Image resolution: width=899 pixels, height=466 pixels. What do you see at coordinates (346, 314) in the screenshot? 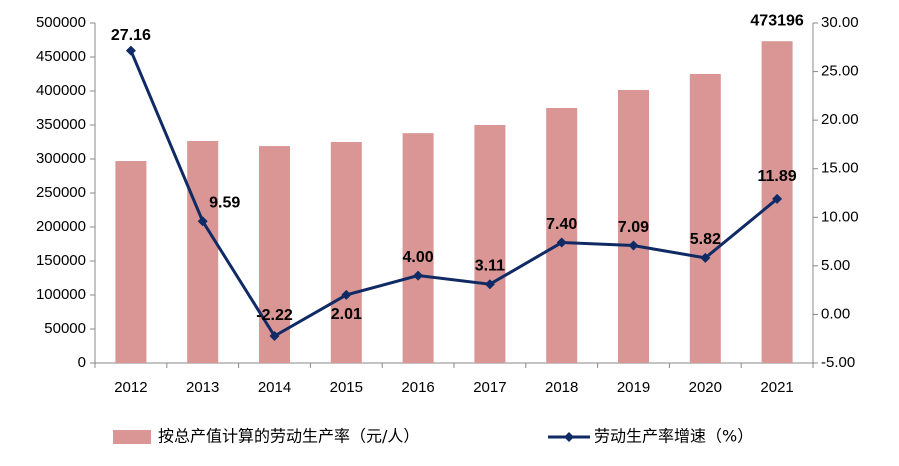
I see `line-label: 2.01` at bounding box center [346, 314].